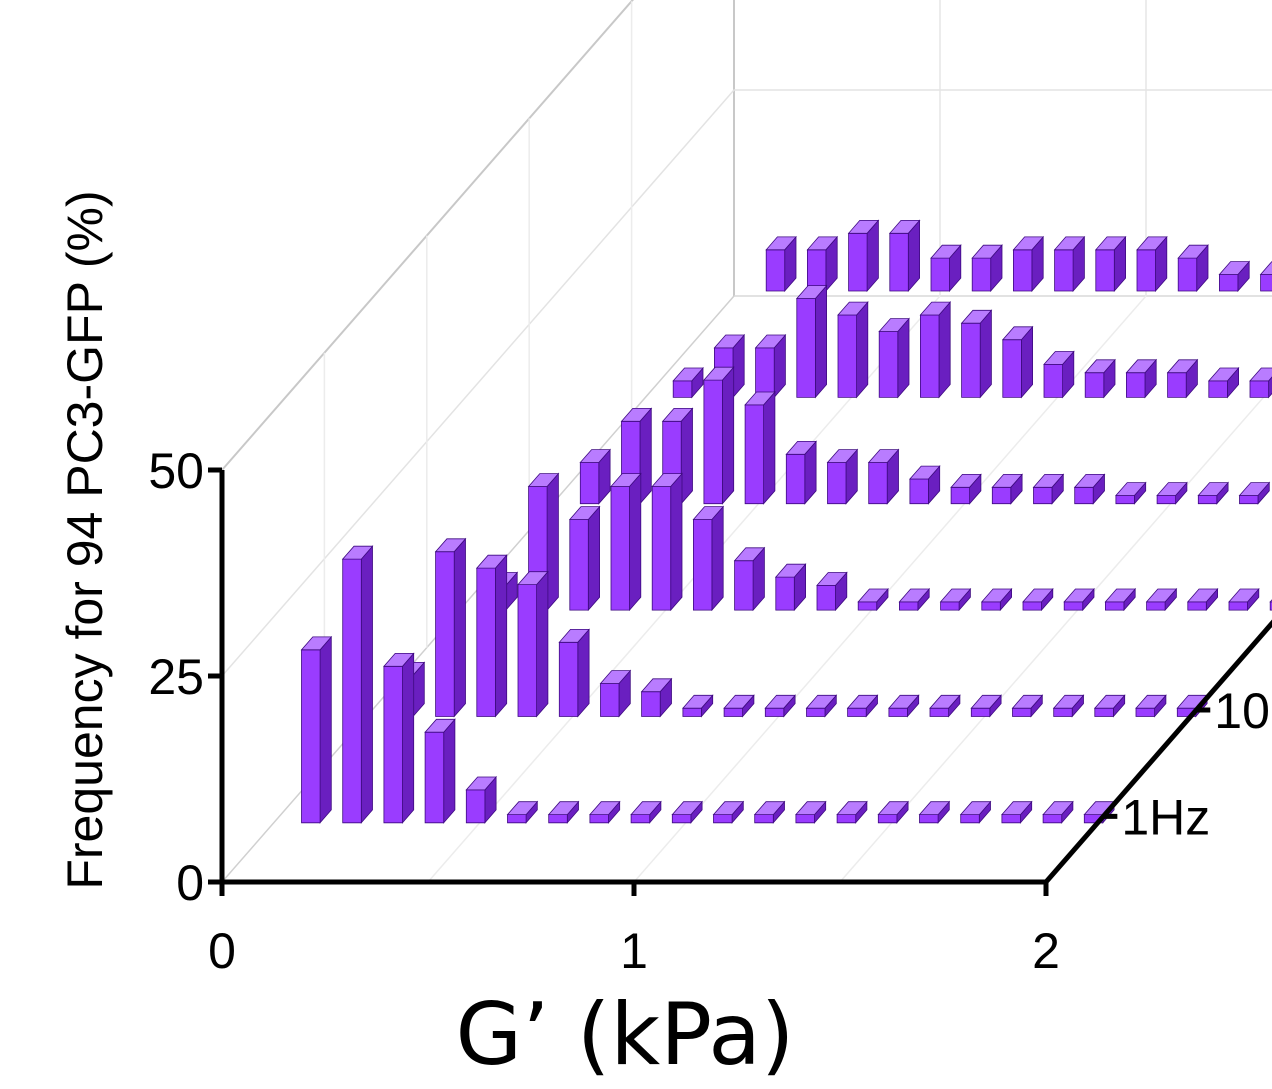 The width and height of the screenshot is (1272, 1089). What do you see at coordinates (800, 627) in the screenshot?
I see `series-10Hz` at bounding box center [800, 627].